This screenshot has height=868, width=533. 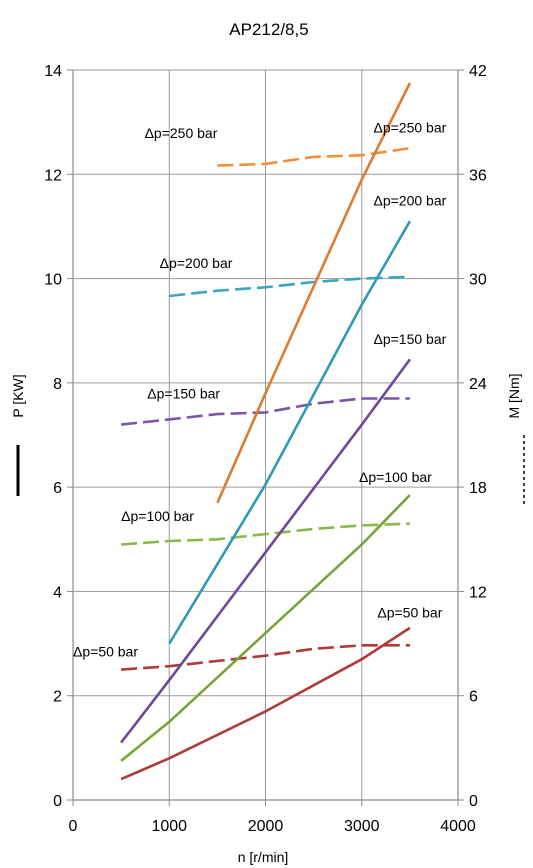 I want to click on y-left-tick-label: 0, so click(x=57, y=801).